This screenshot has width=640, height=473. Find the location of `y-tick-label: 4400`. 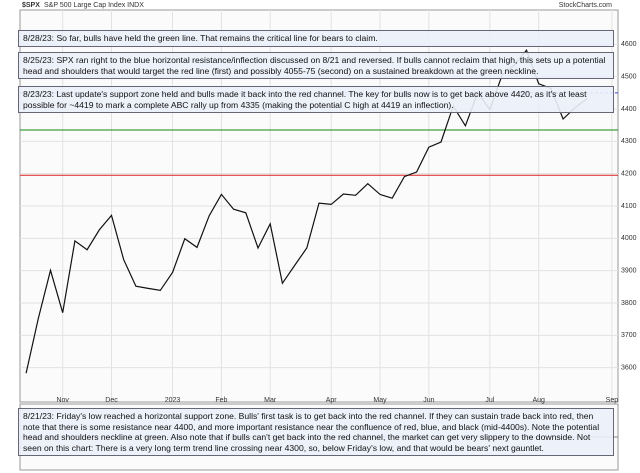

y-tick-label: 4400 is located at coordinates (629, 109).